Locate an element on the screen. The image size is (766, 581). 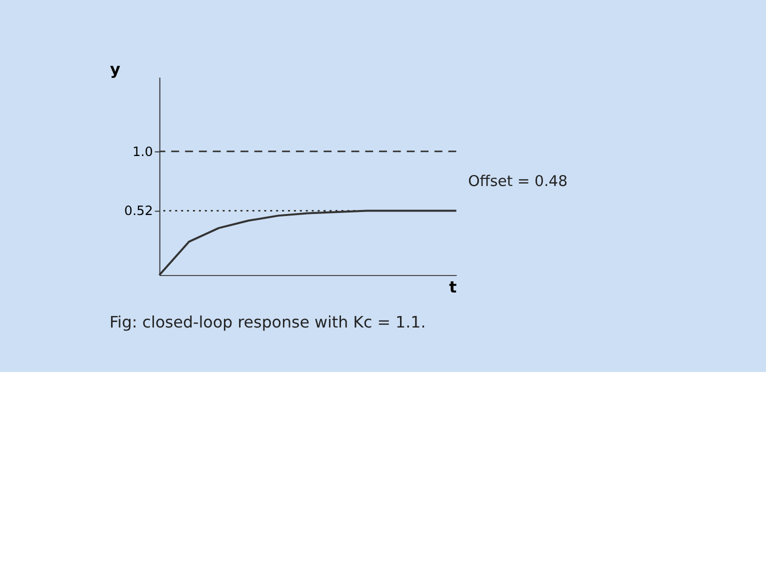
text: Fig: closed-loop response with Kc = 1.1. is located at coordinates (267, 322).